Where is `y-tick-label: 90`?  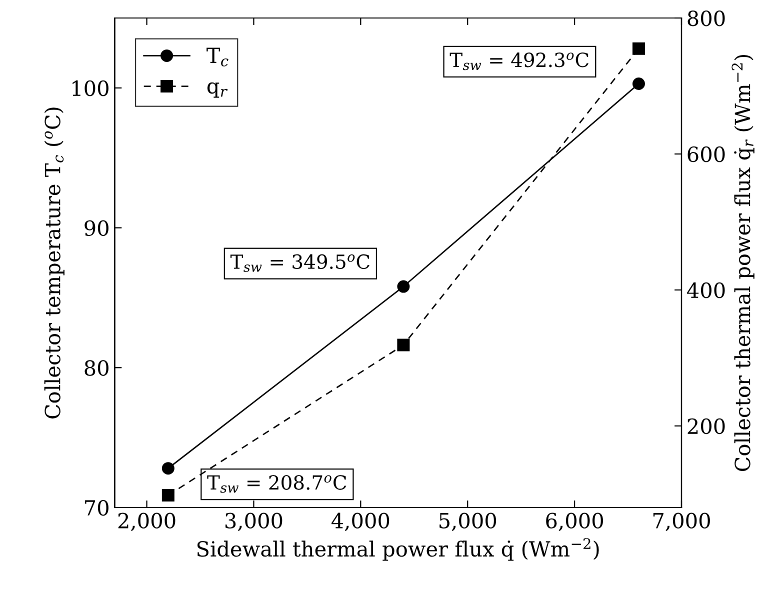
y-tick-label: 90 is located at coordinates (96, 228).